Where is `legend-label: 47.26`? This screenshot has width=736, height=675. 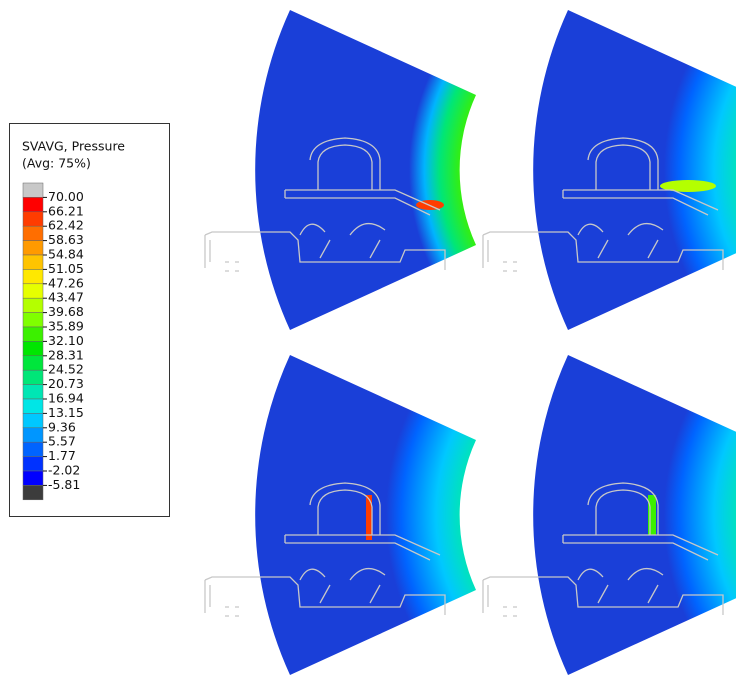 legend-label: 47.26 is located at coordinates (66, 282).